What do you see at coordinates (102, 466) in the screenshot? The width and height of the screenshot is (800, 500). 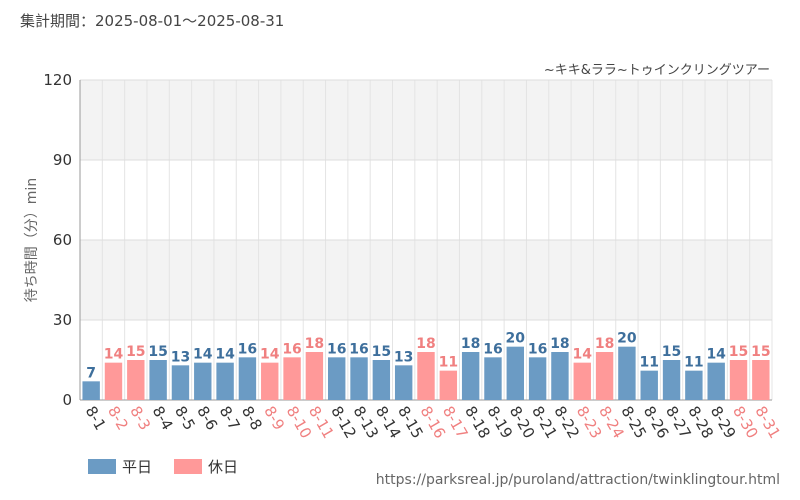 I see `legend-swatch-weekday` at bounding box center [102, 466].